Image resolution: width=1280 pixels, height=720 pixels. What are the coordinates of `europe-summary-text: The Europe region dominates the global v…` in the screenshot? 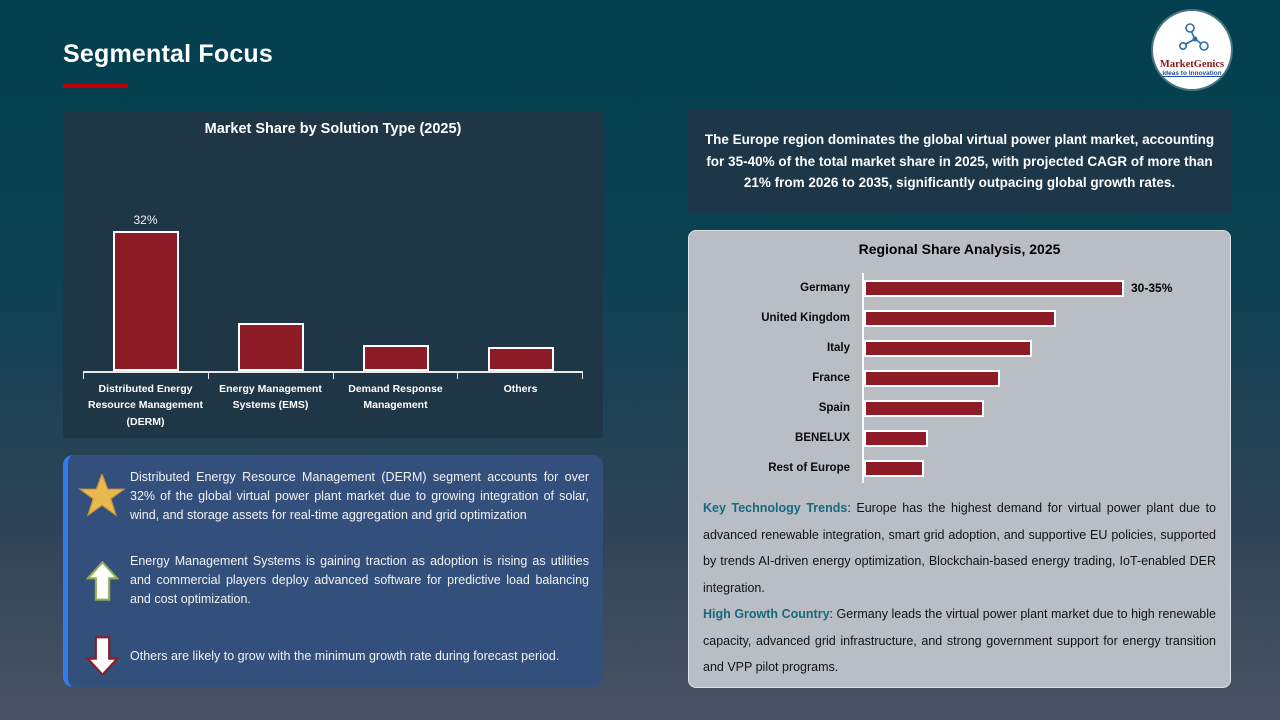 It's located at (959, 161).